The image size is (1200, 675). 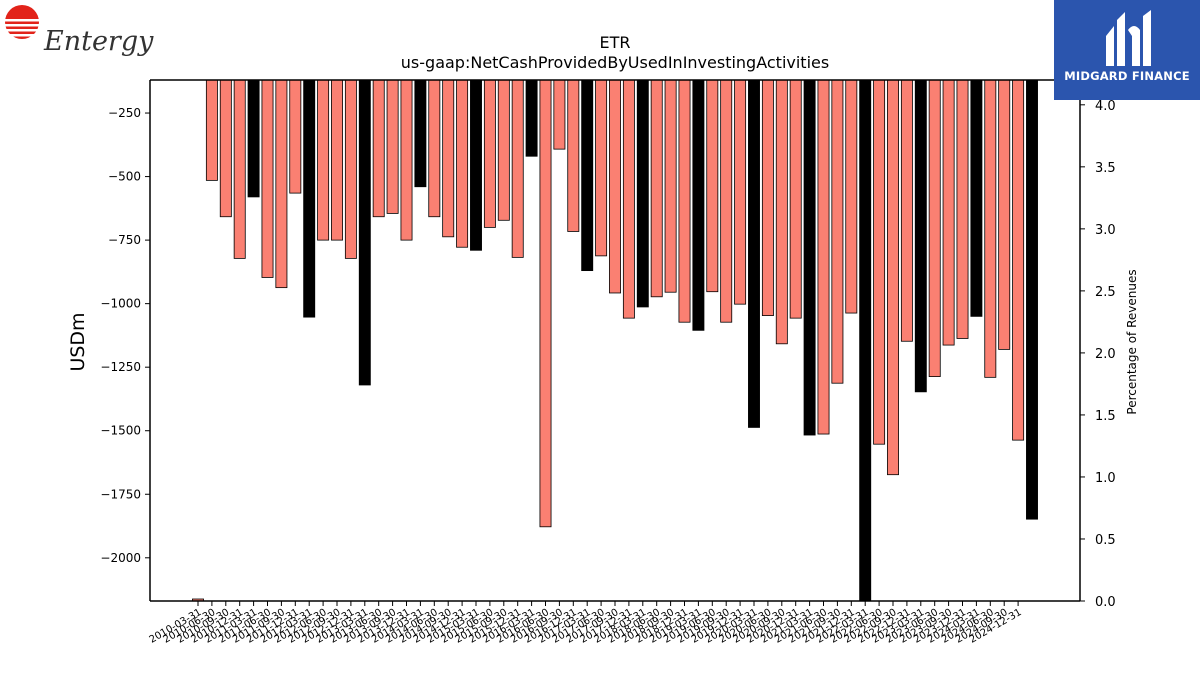 I want to click on entergy-sun-icon, so click(x=22, y=22).